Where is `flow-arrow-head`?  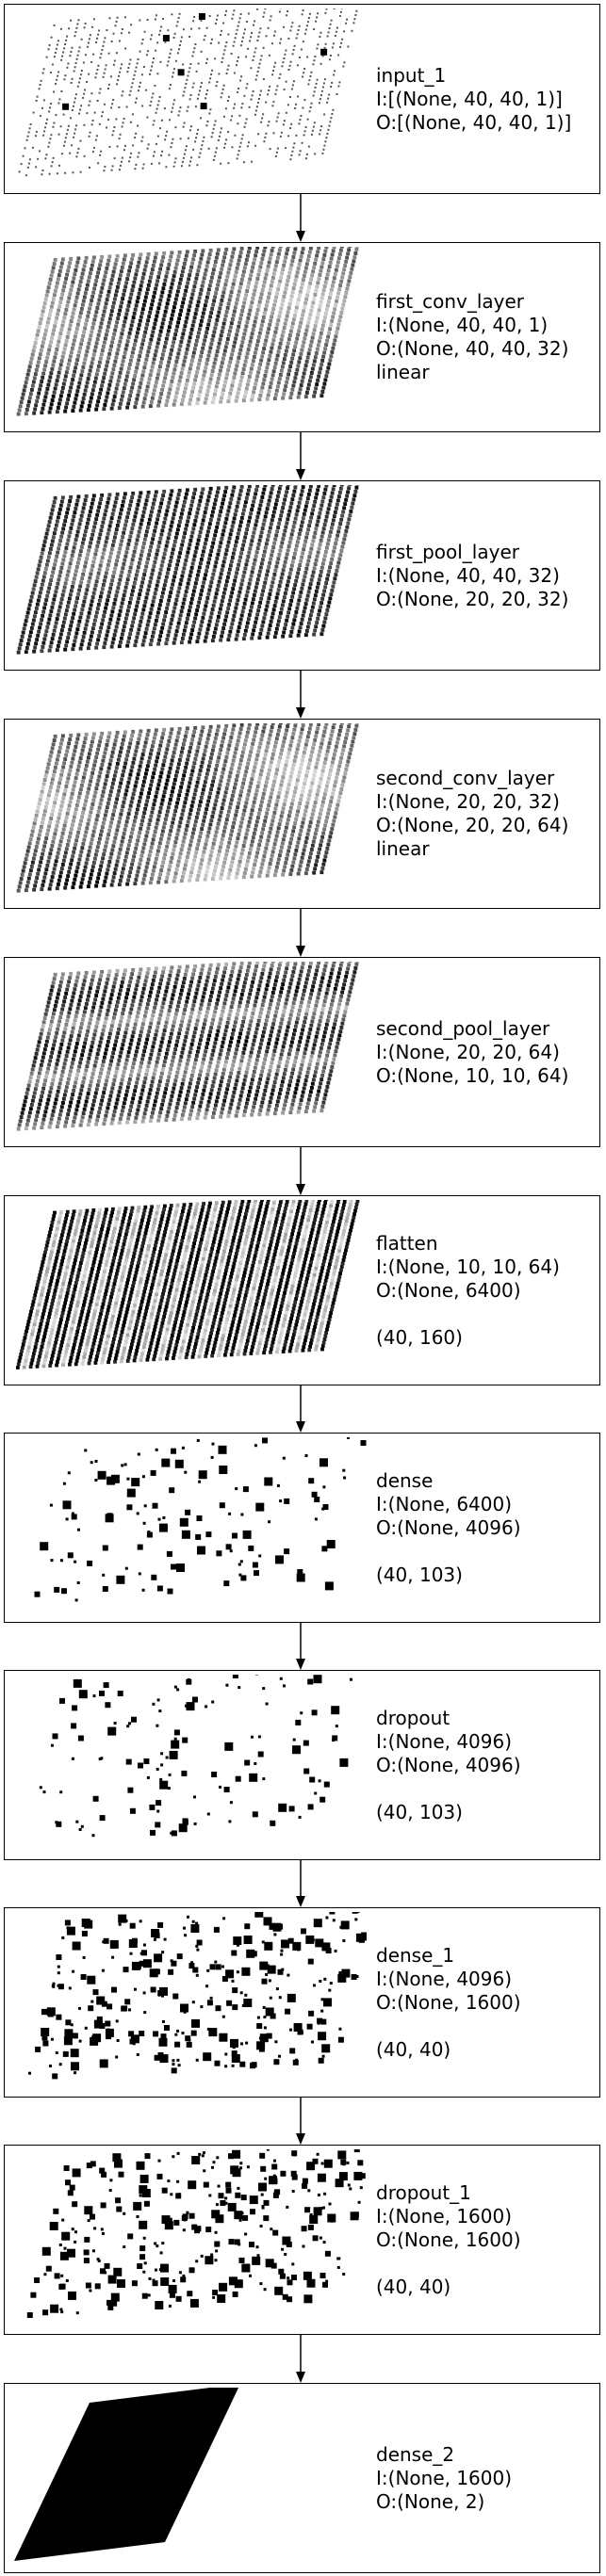
flow-arrow-head is located at coordinates (300, 474).